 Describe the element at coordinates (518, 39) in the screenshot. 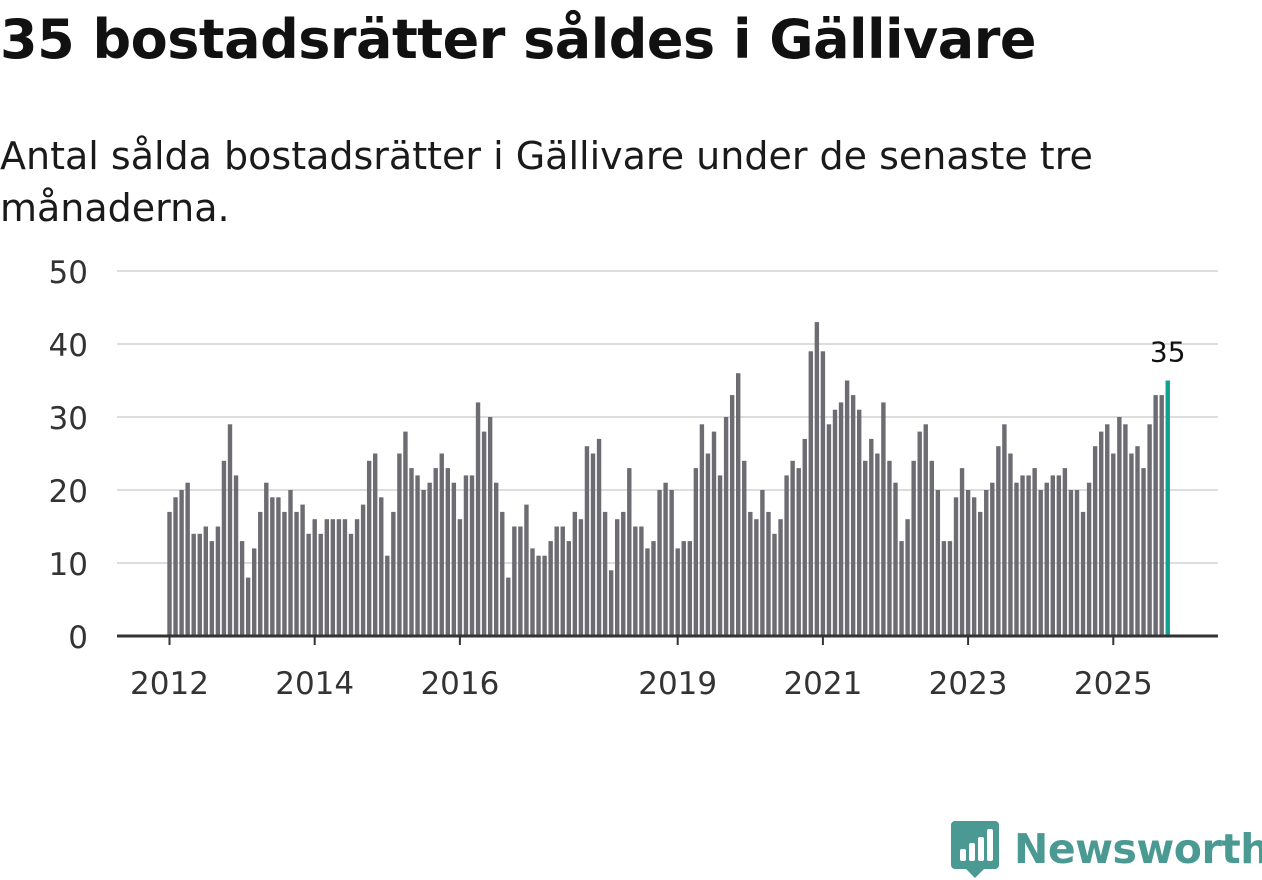

I see `chart-title: 35 bostadsrätter såldes i Gällivare` at that location.